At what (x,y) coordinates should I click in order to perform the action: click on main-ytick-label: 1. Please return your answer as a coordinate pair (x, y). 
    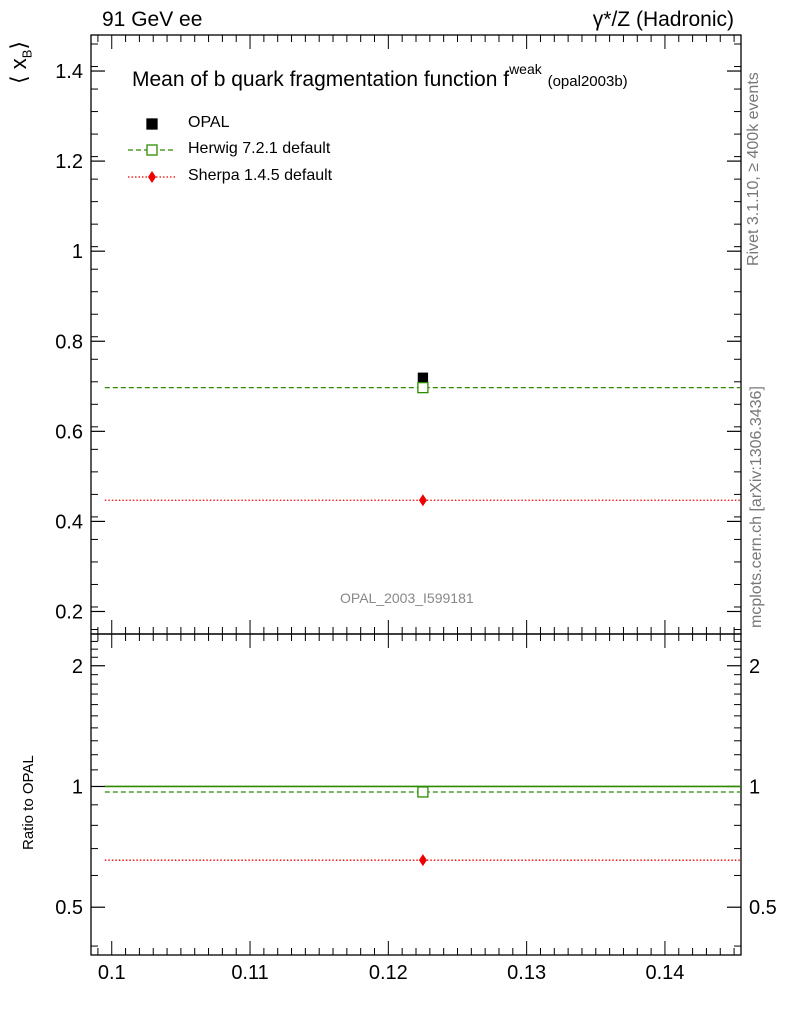
    Looking at the image, I should click on (77, 252).